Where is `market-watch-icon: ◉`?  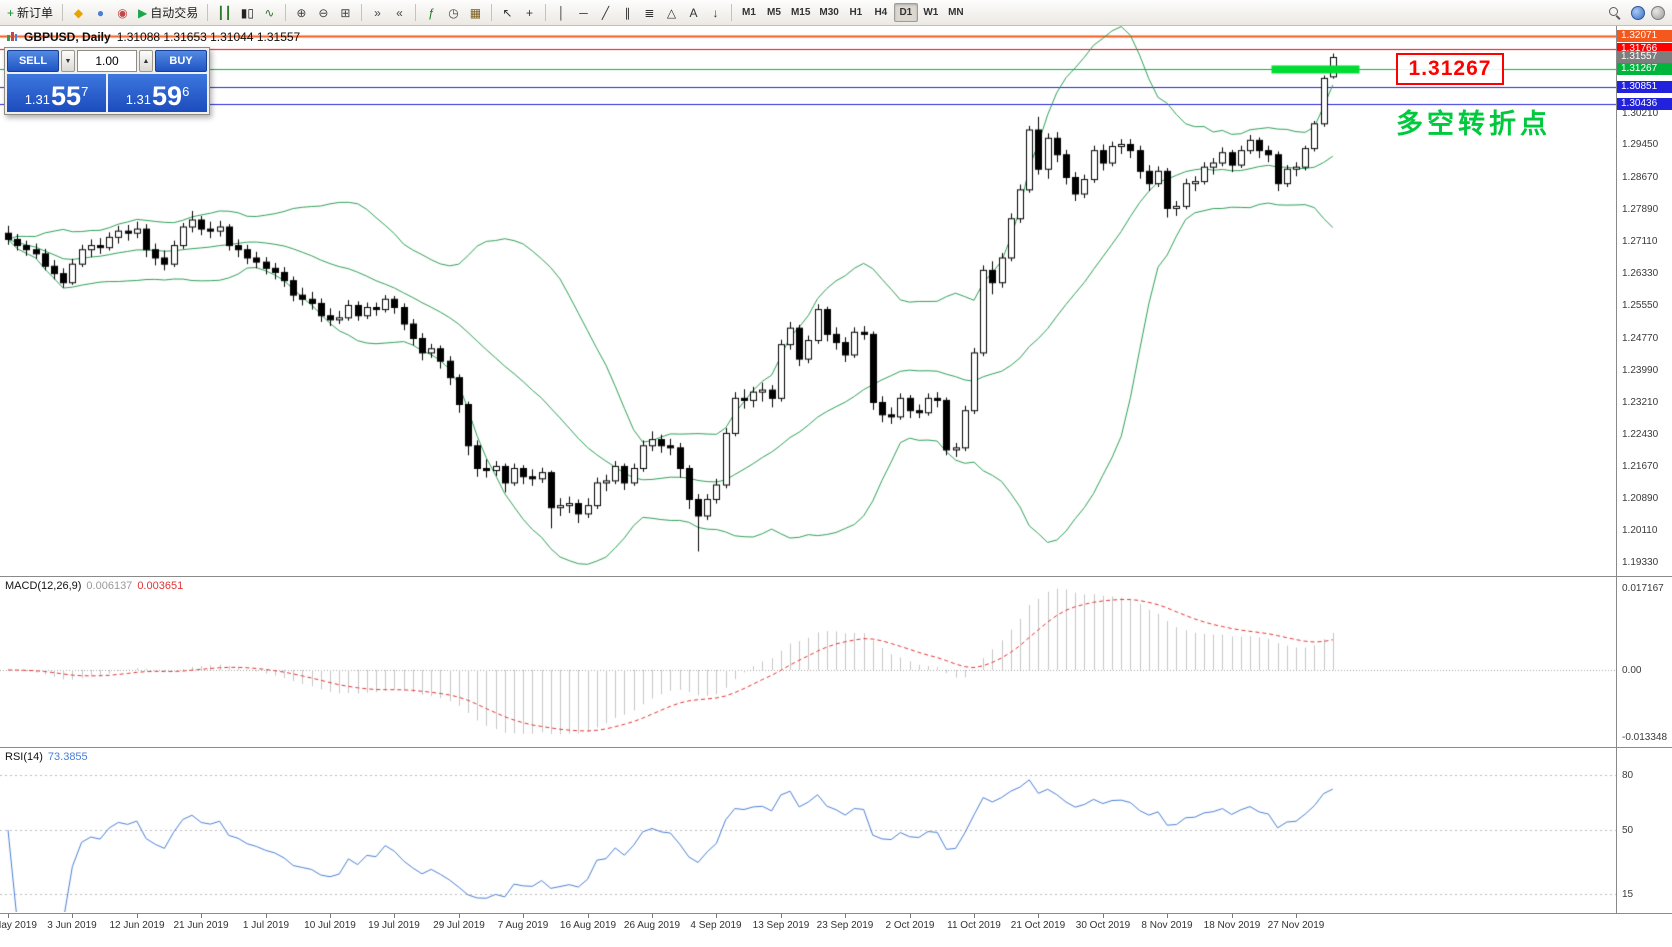
market-watch-icon: ◉ is located at coordinates (122, 12).